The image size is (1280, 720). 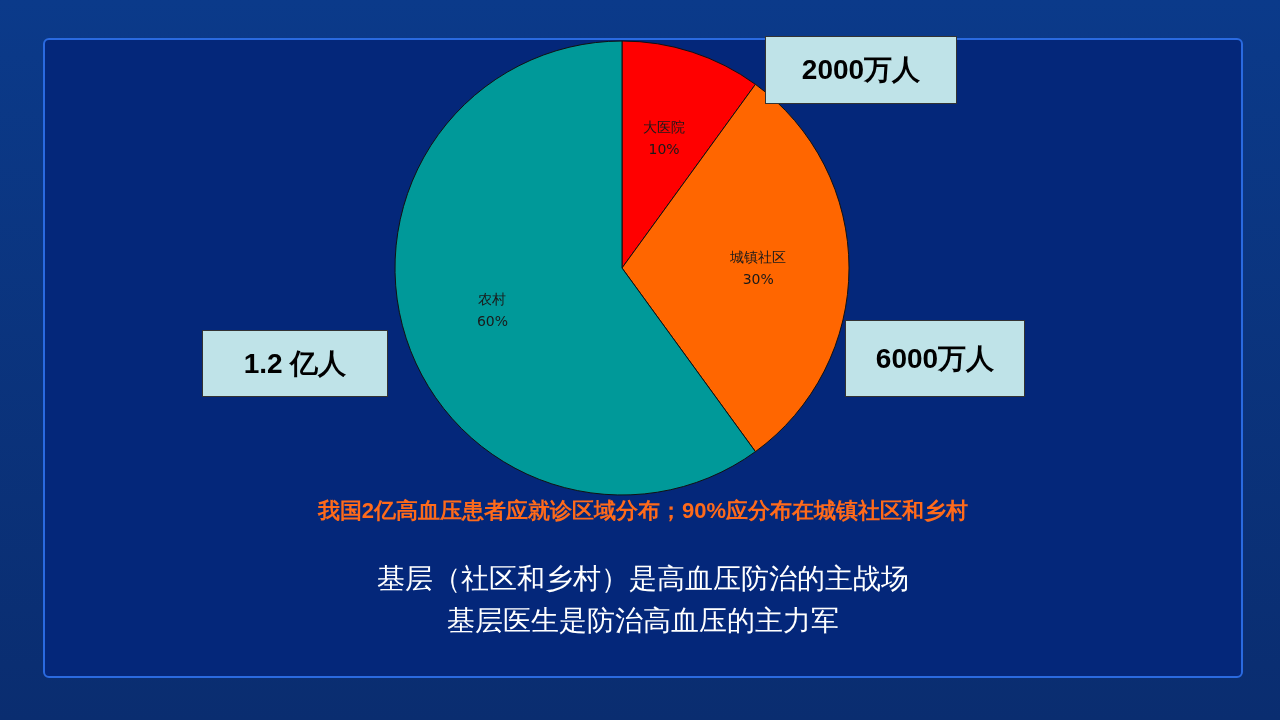 I want to click on text: 2000万人, so click(x=861, y=70).